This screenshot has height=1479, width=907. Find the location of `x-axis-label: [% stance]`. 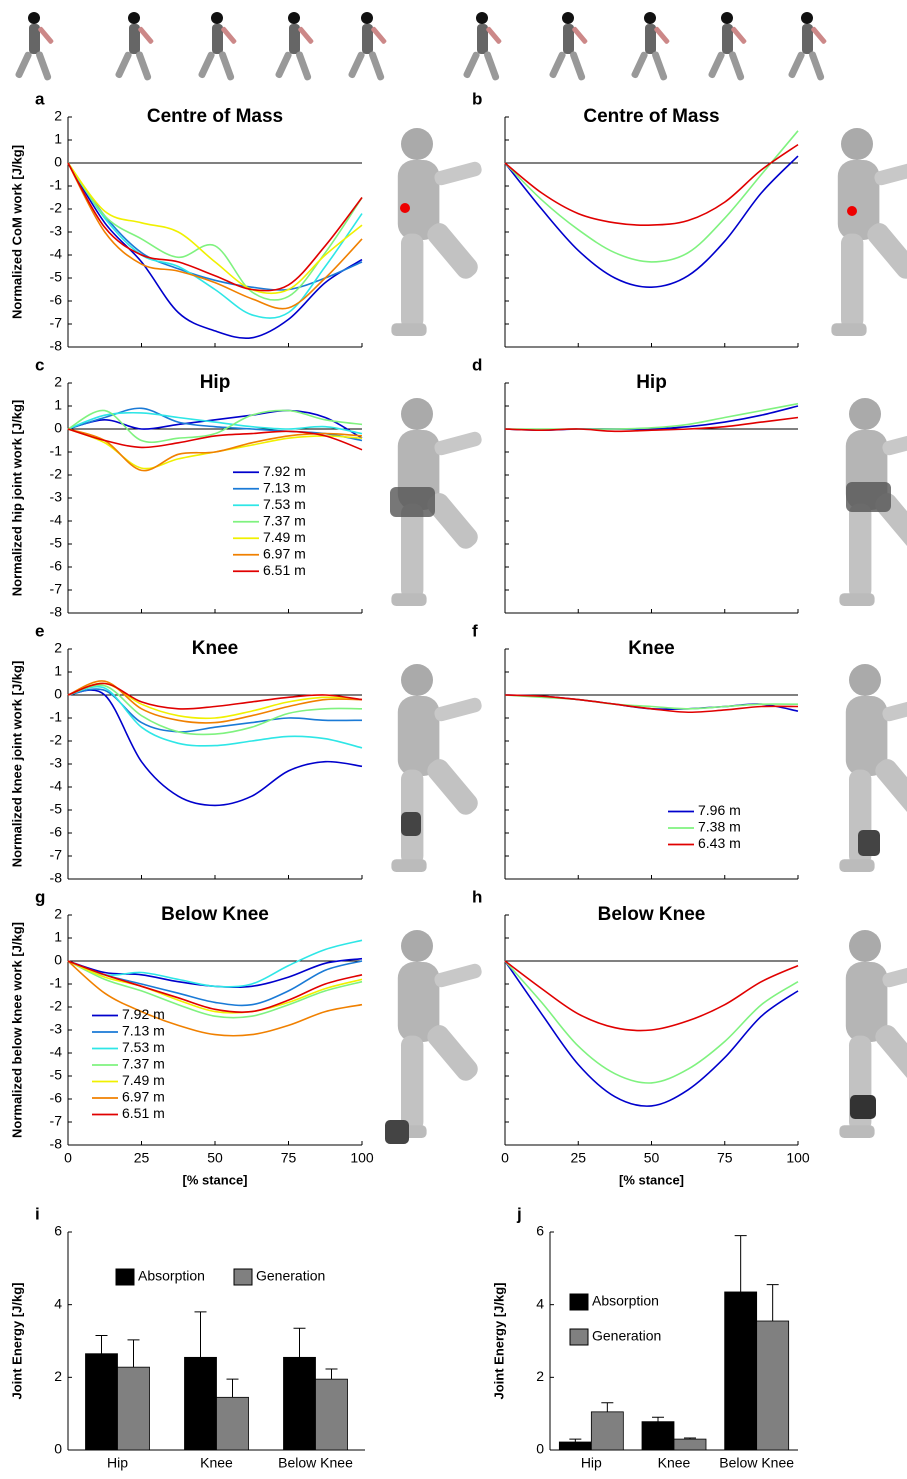

x-axis-label: [% stance] is located at coordinates (651, 1179).